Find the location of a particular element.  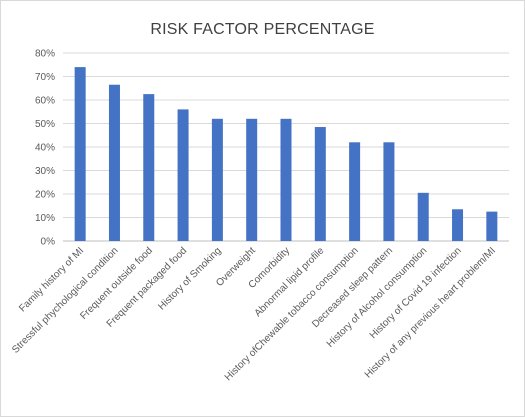

chart-title: RISK FACTOR PERCENTAGE is located at coordinates (262, 29).